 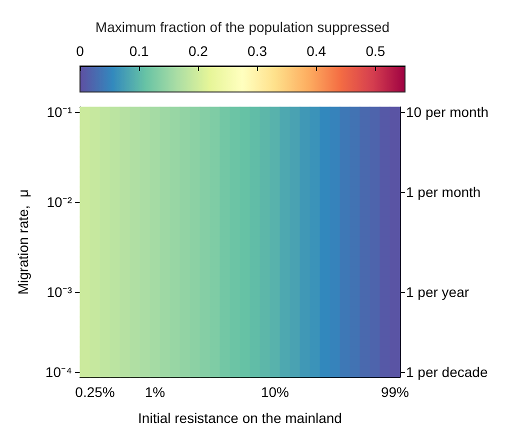 What do you see at coordinates (316, 51) in the screenshot?
I see `color-bar-label: 0.4` at bounding box center [316, 51].